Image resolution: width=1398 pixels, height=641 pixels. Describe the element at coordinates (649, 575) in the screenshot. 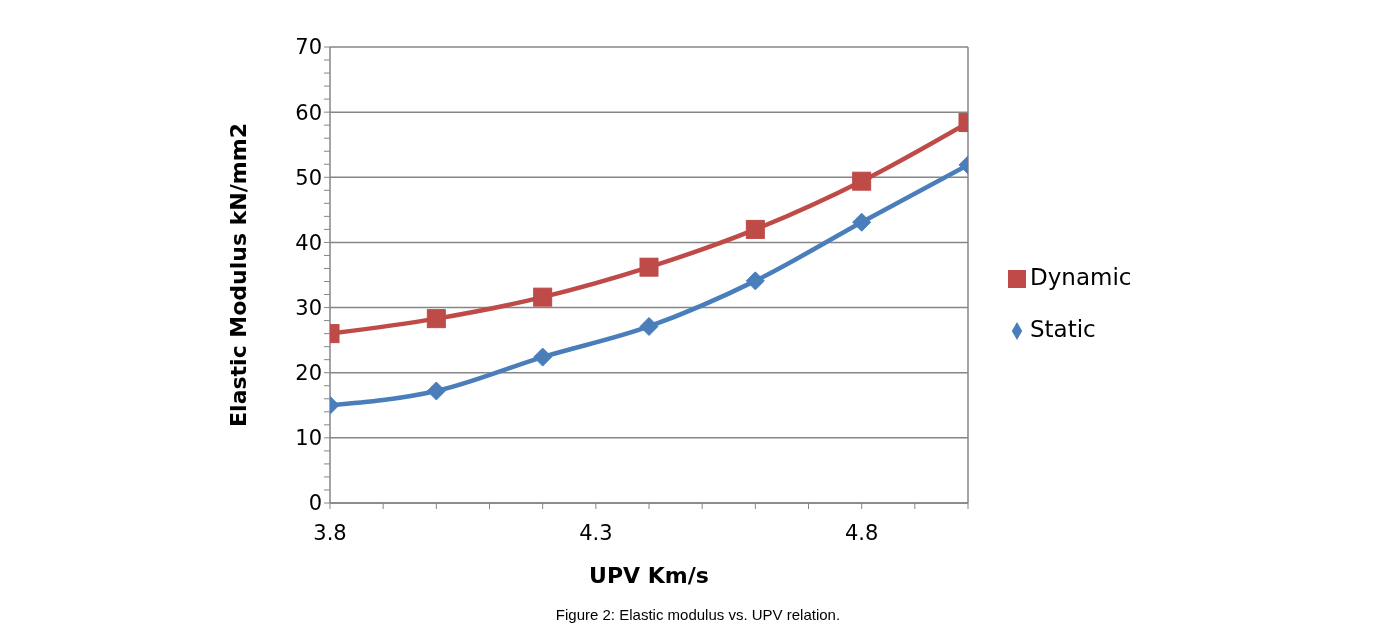

I see `x-axis-title: UPV Km/s` at that location.